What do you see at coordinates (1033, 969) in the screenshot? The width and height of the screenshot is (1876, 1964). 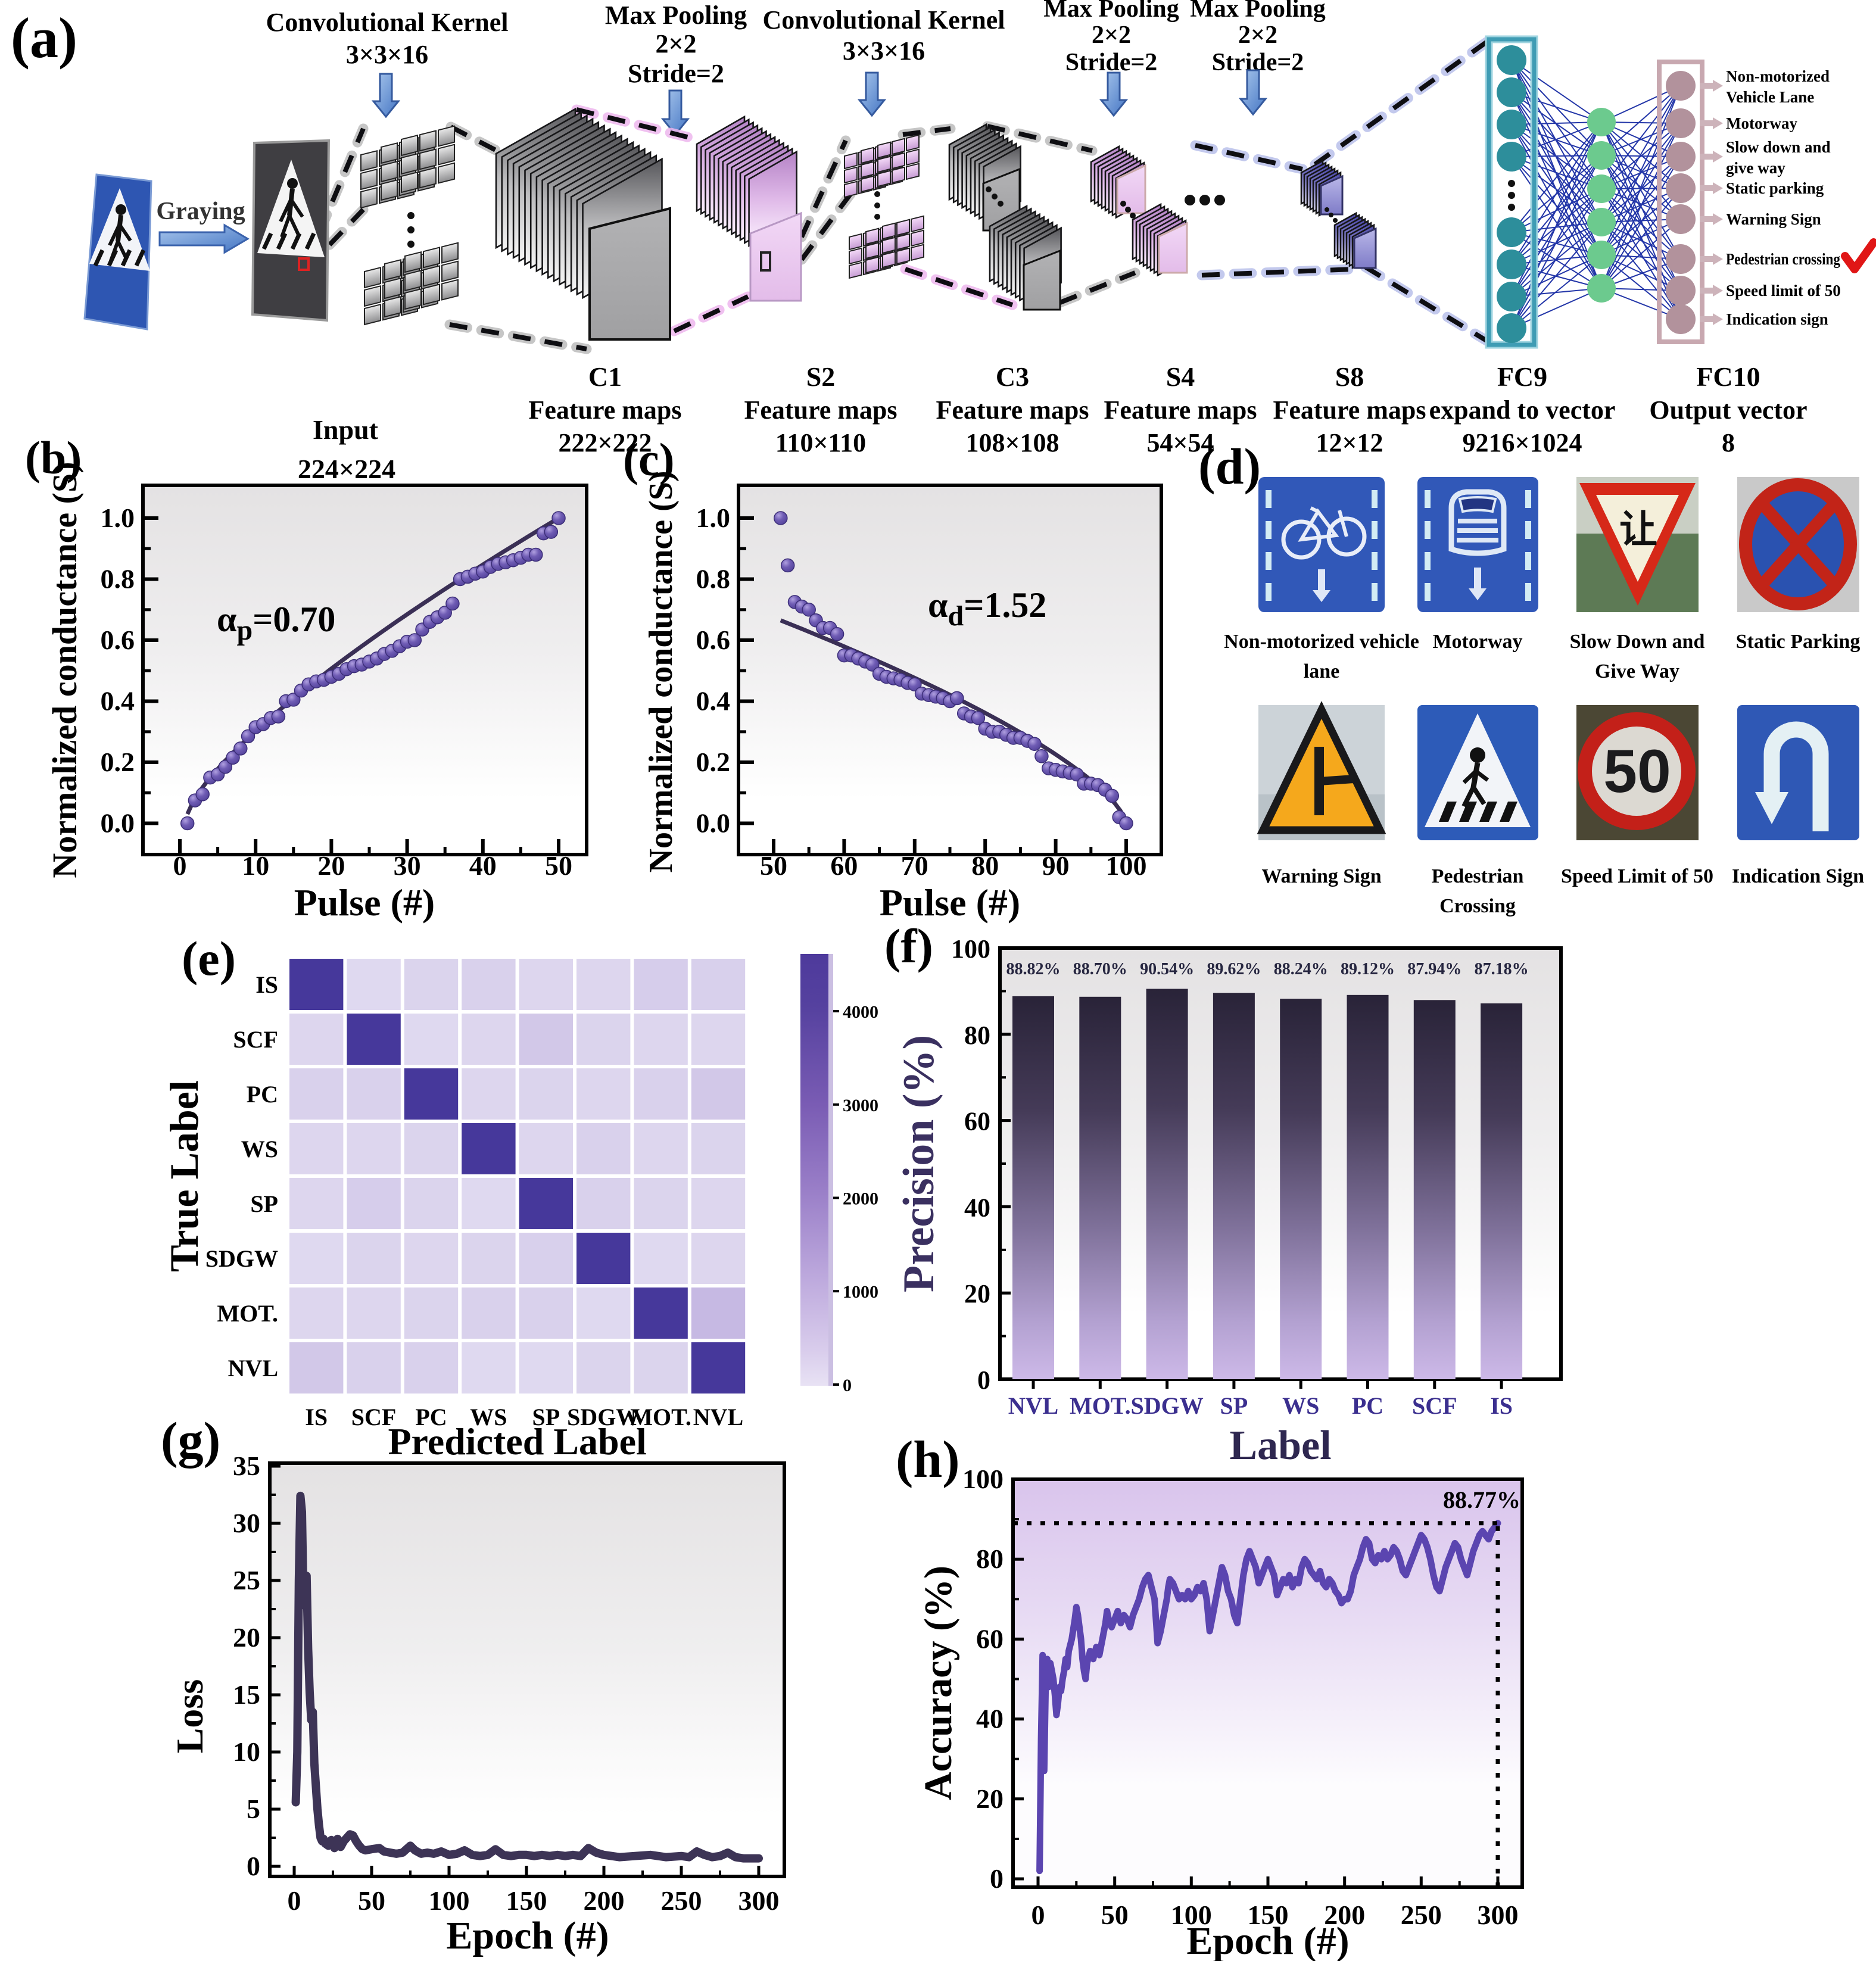 I see `svg-text: 88.82%` at bounding box center [1033, 969].